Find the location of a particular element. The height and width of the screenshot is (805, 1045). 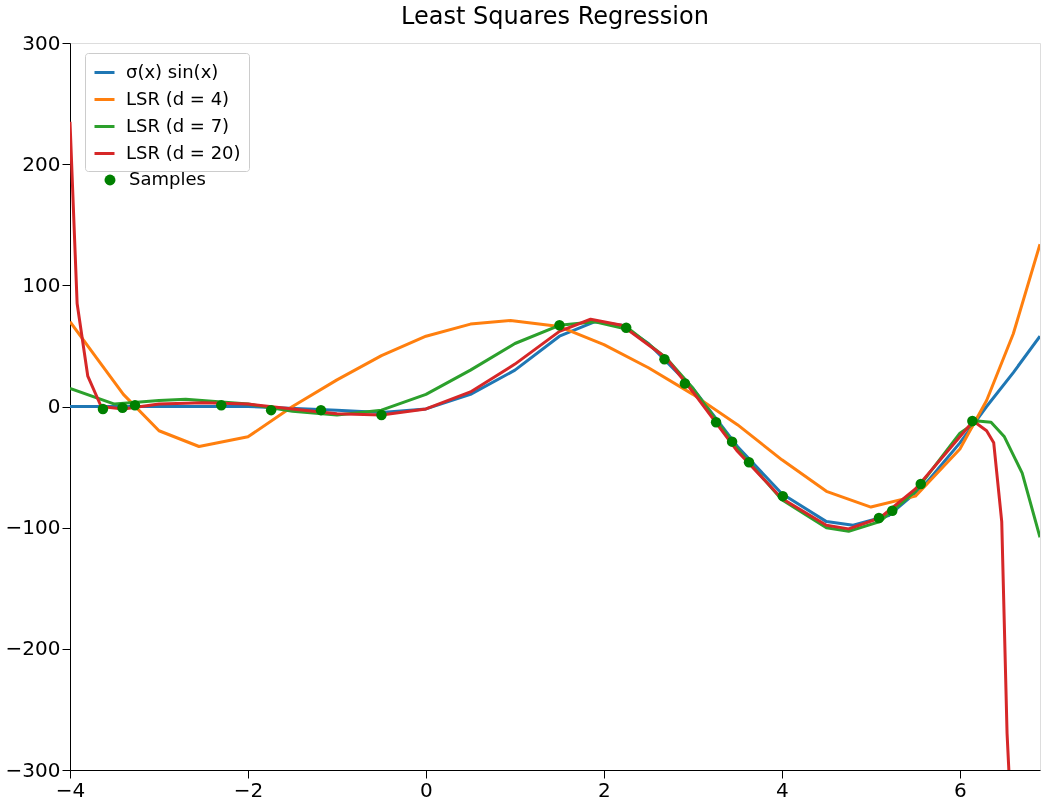

y-tick-label: 0 is located at coordinates (54, 406).